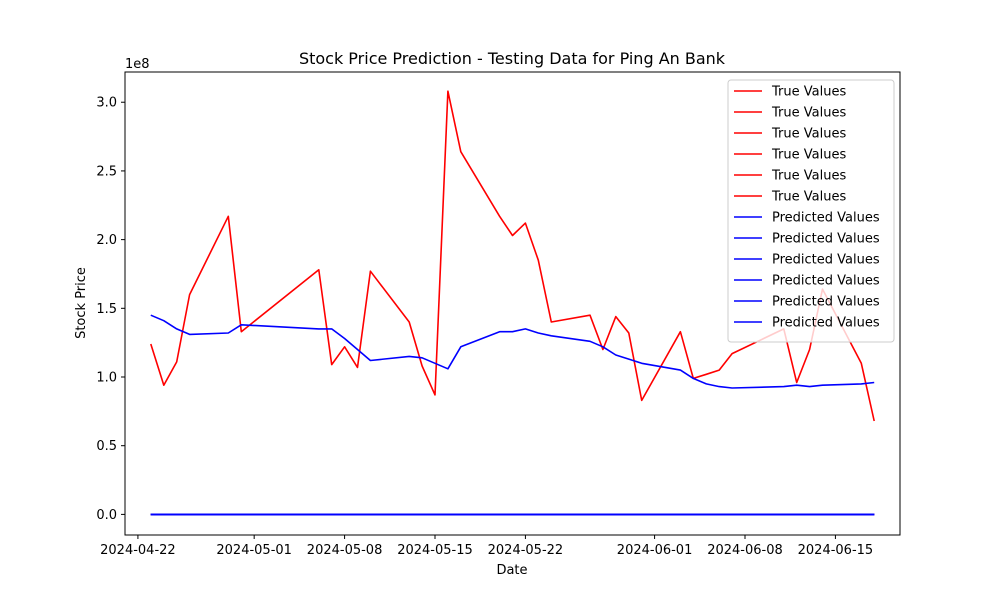 The image size is (1000, 600). What do you see at coordinates (655, 550) in the screenshot?
I see `x-tick-label: 2024-06-01` at bounding box center [655, 550].